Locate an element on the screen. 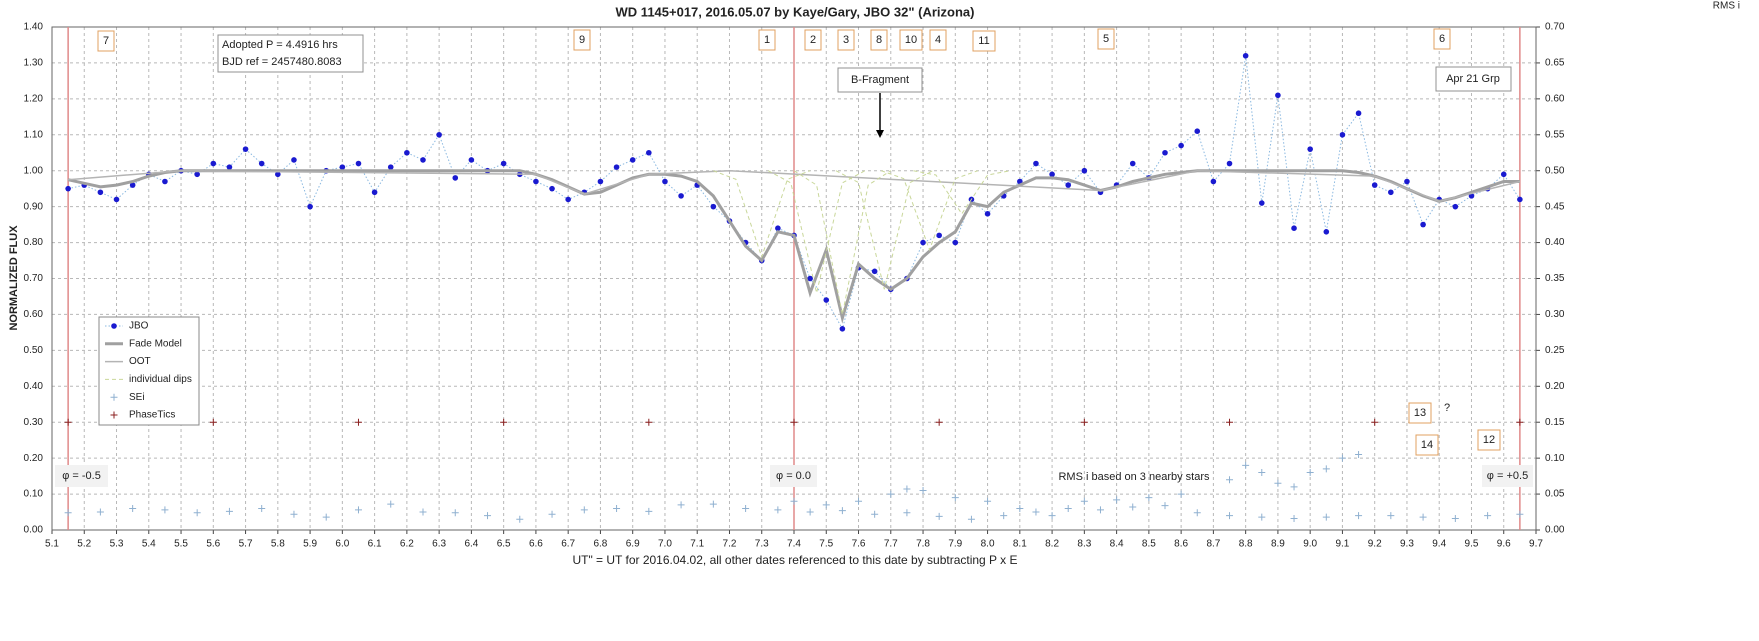  x-tick-label: 9.1 is located at coordinates (1342, 544).